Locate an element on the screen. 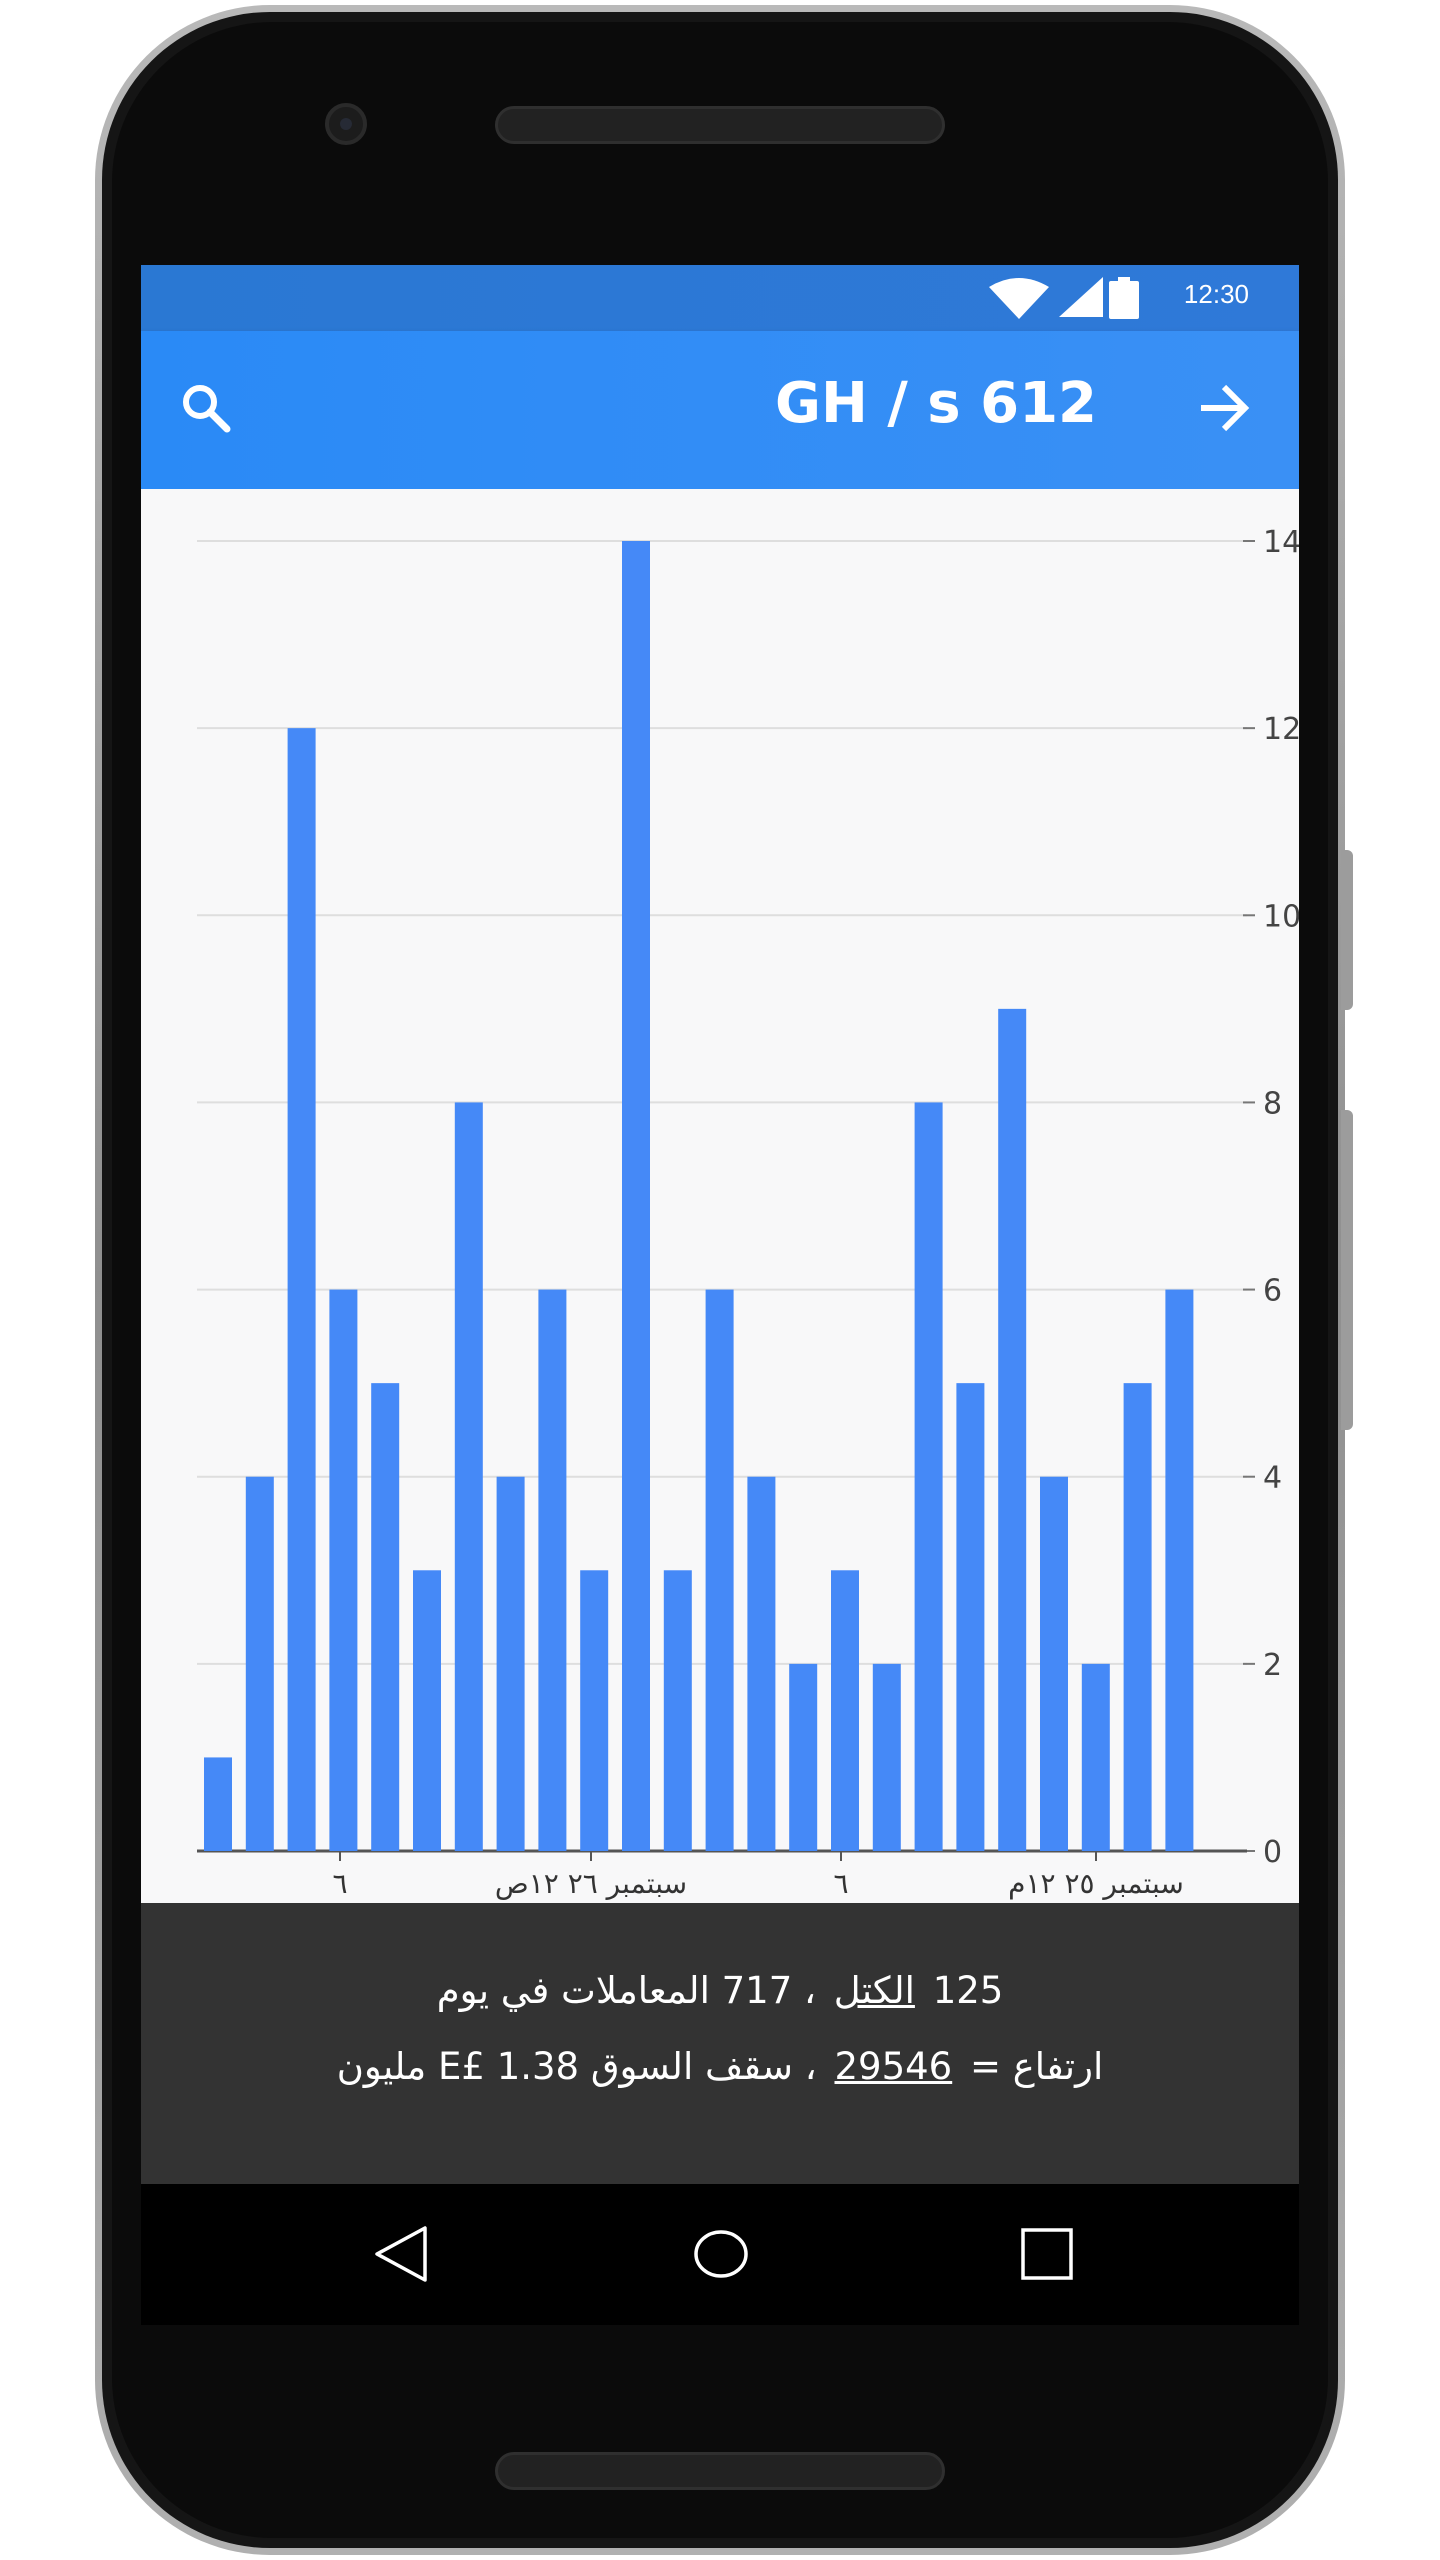 This screenshot has height=2560, width=1440. forward-button is located at coordinates (1224, 410).